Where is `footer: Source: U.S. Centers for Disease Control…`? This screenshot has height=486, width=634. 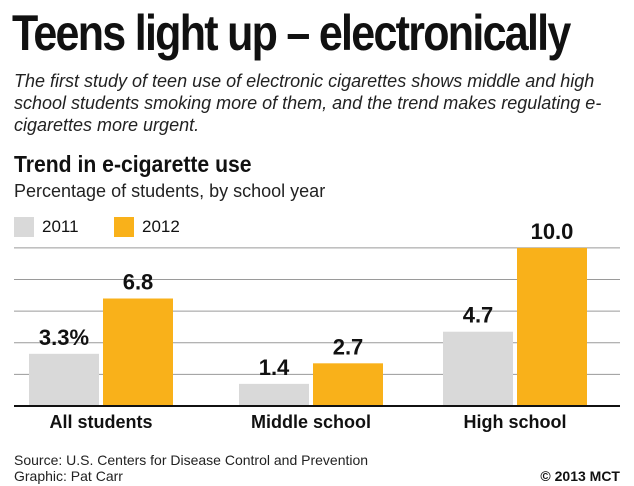 footer: Source: U.S. Centers for Disease Control… is located at coordinates (317, 468).